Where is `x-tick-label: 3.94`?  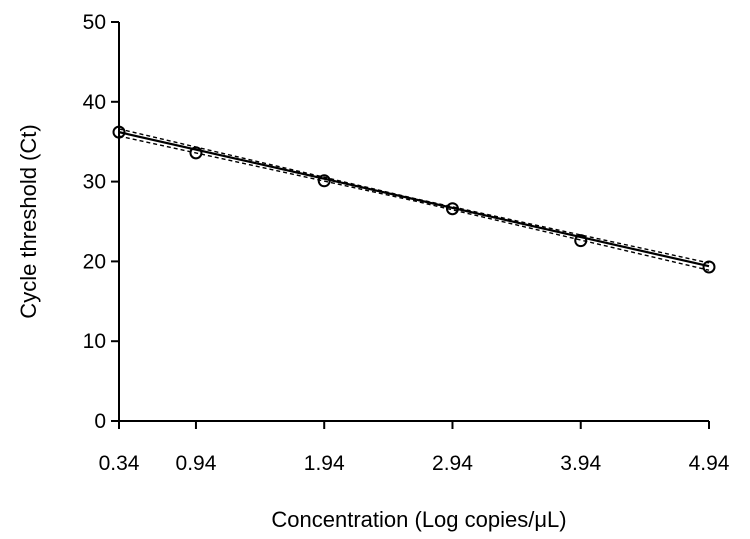
x-tick-label: 3.94 is located at coordinates (580, 463).